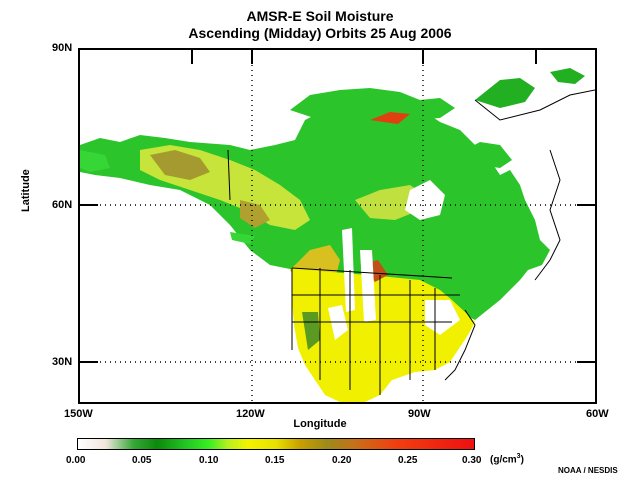  I want to click on colorbar-label-000: 0.00, so click(76, 460).